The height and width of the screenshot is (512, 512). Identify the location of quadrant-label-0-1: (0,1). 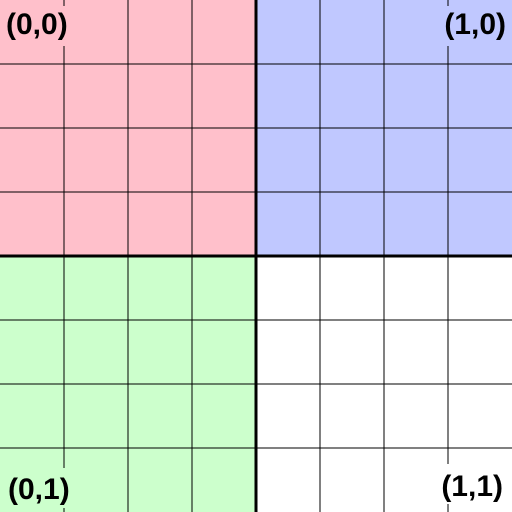
(39, 489).